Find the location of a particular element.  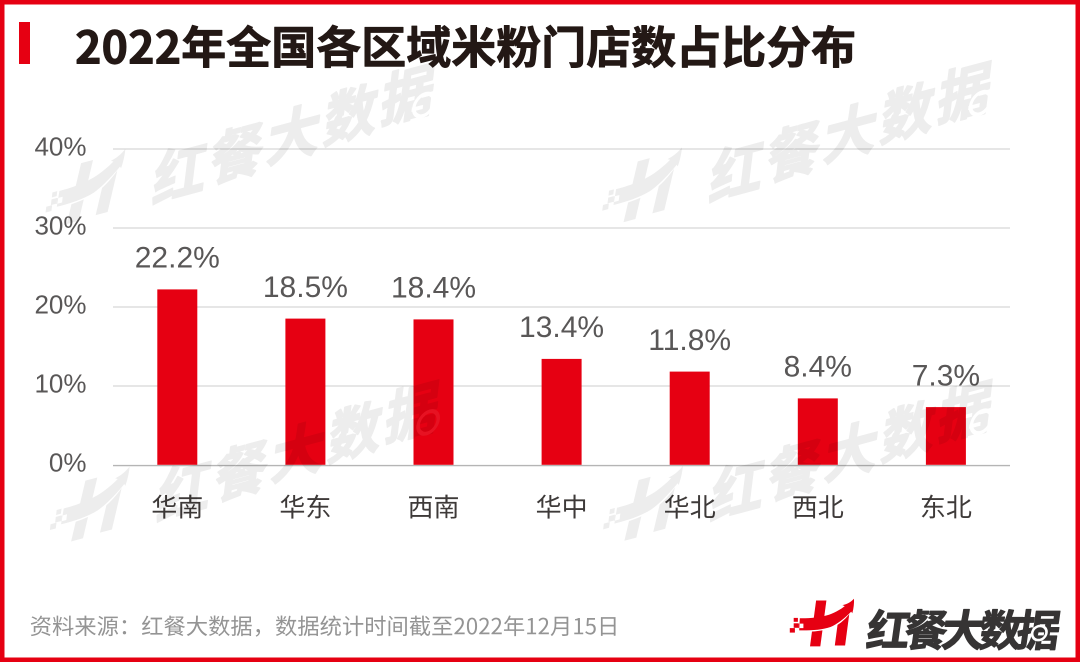

svg-text: 20% is located at coordinates (60, 305).